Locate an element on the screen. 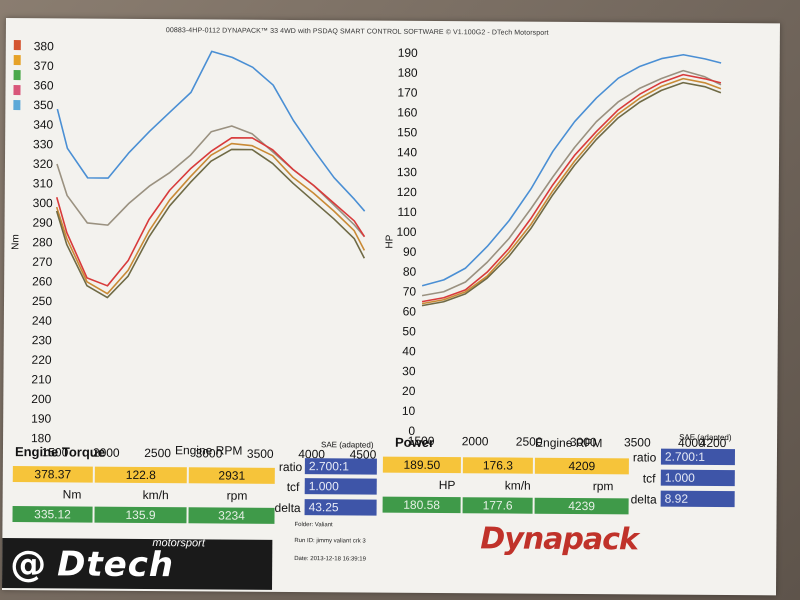  torque-rpm-label: Engine RPM is located at coordinates (208, 450).